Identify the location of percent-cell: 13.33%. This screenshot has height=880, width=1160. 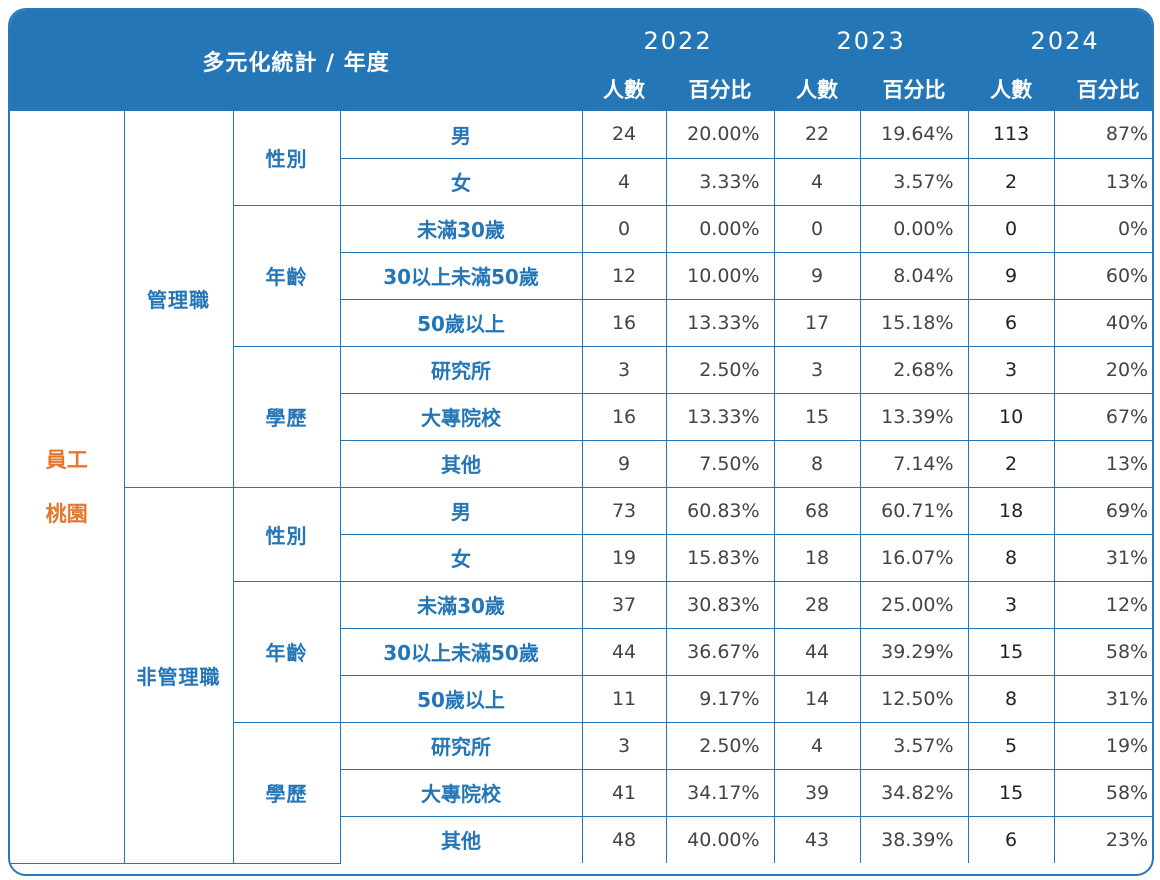
(720, 322).